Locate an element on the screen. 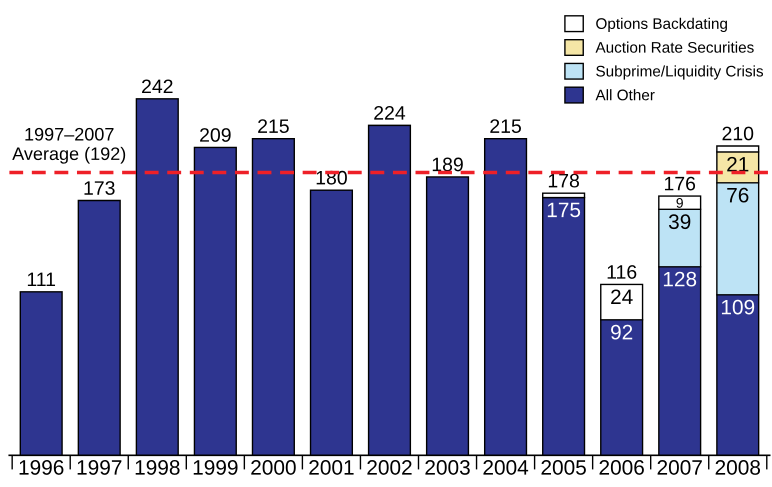  legend-label: All Other is located at coordinates (625, 94).